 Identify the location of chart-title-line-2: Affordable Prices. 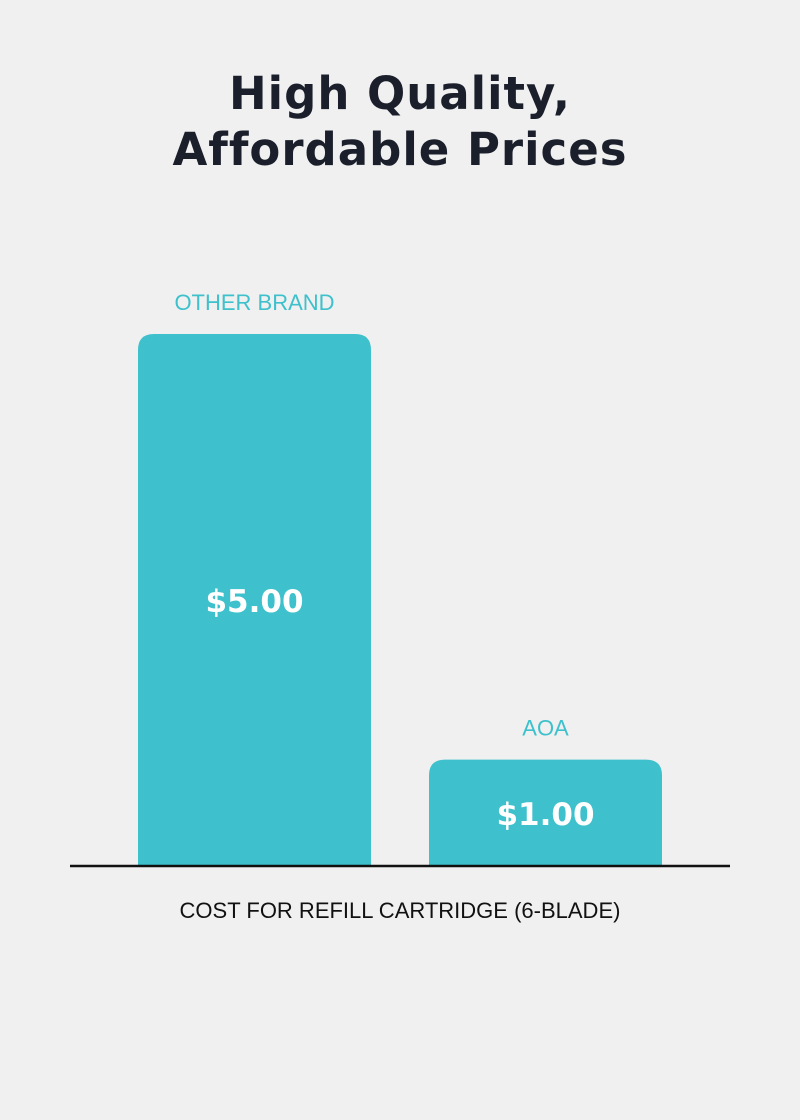
(400, 149).